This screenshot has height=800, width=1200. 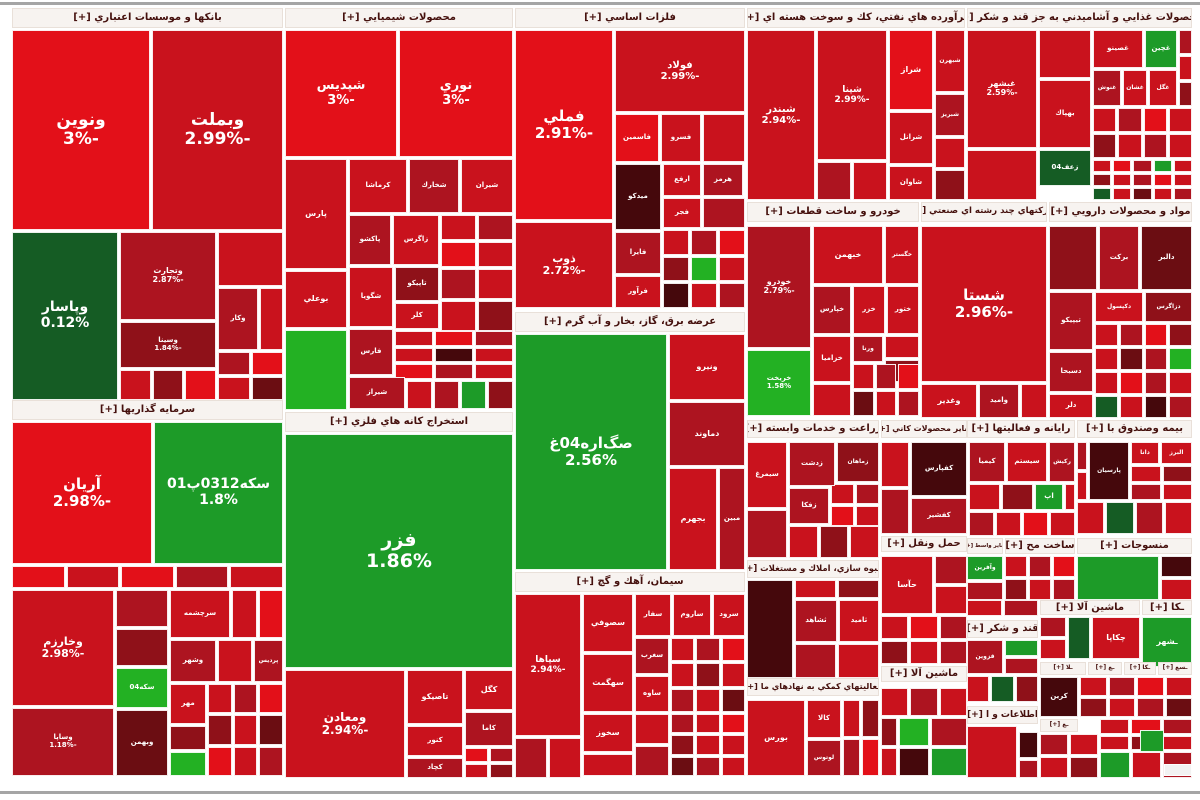 What do you see at coordinates (564, 265) in the screenshot?
I see `treemap-cell: ذوب -2.72%` at bounding box center [564, 265].